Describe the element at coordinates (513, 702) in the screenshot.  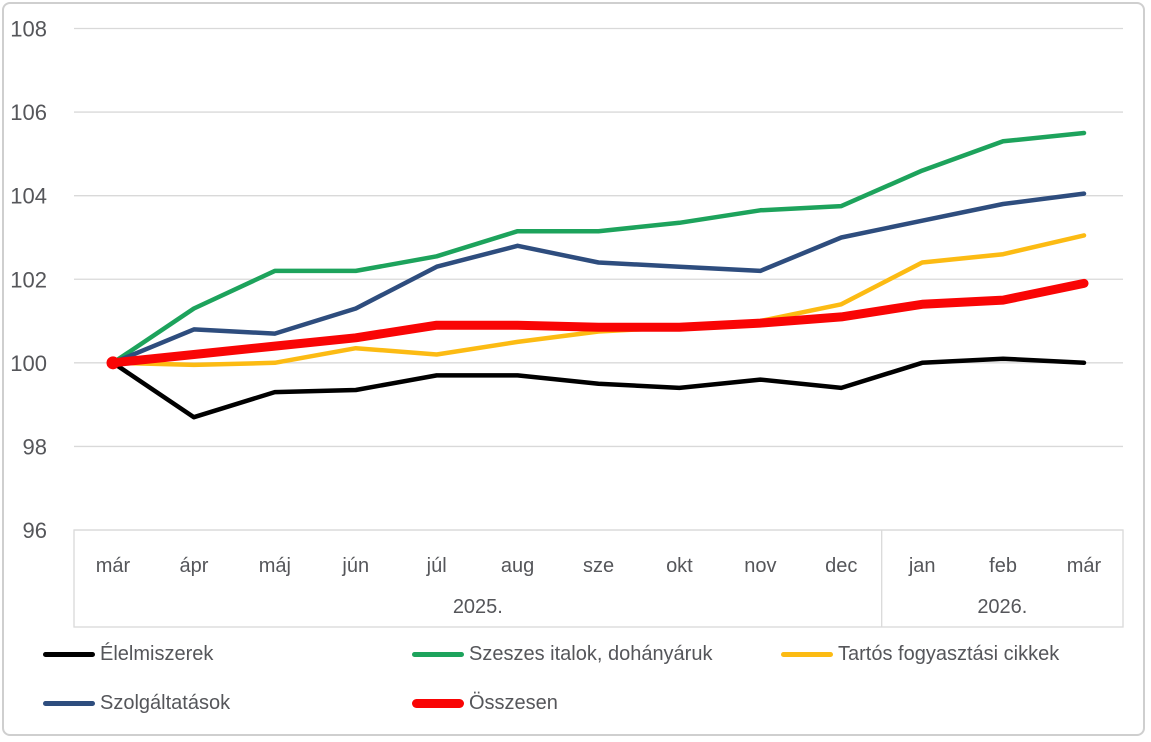
I see `legend-label: Összesen` at that location.